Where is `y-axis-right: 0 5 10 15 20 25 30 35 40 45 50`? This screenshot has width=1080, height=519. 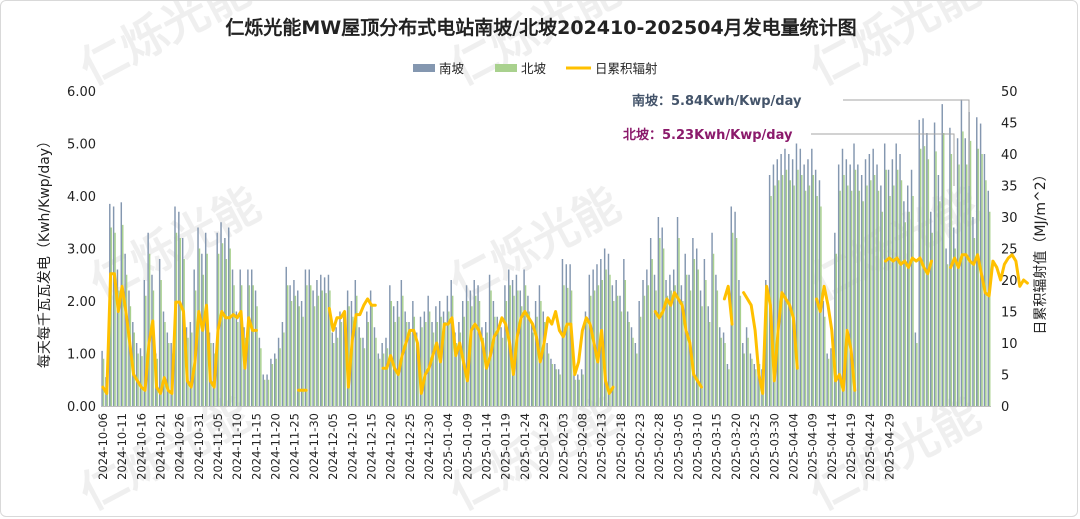
y-axis-right: 0 5 10 15 20 25 30 35 40 45 50 is located at coordinates (1009, 250).